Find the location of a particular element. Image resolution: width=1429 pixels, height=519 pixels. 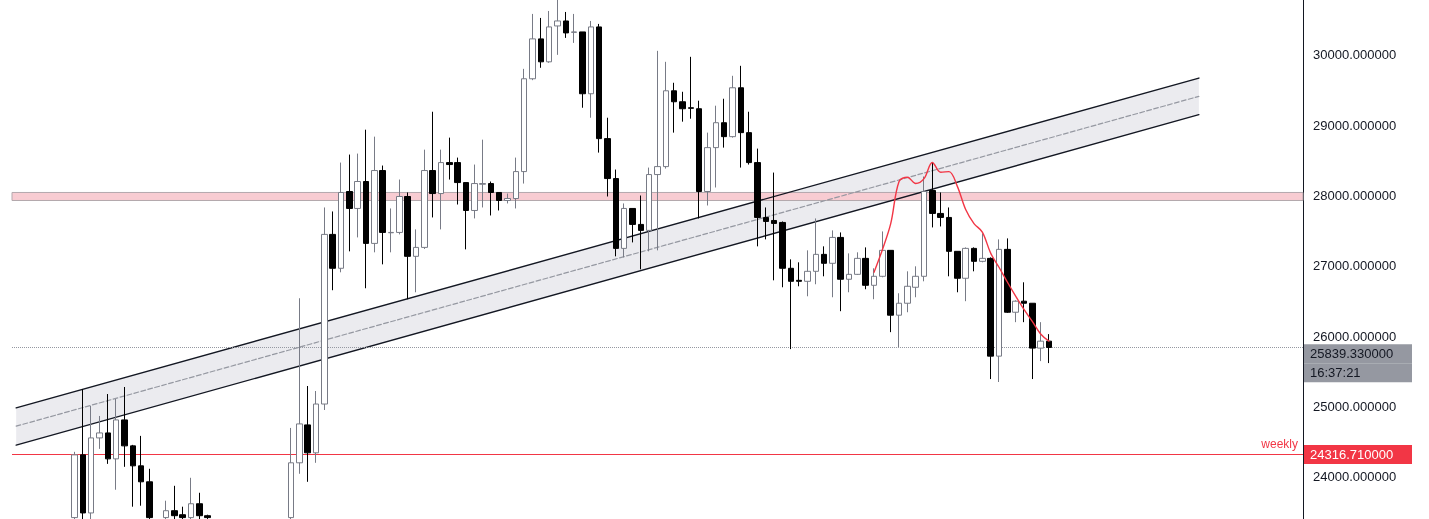

text: 25839.330000 is located at coordinates (1352, 354).